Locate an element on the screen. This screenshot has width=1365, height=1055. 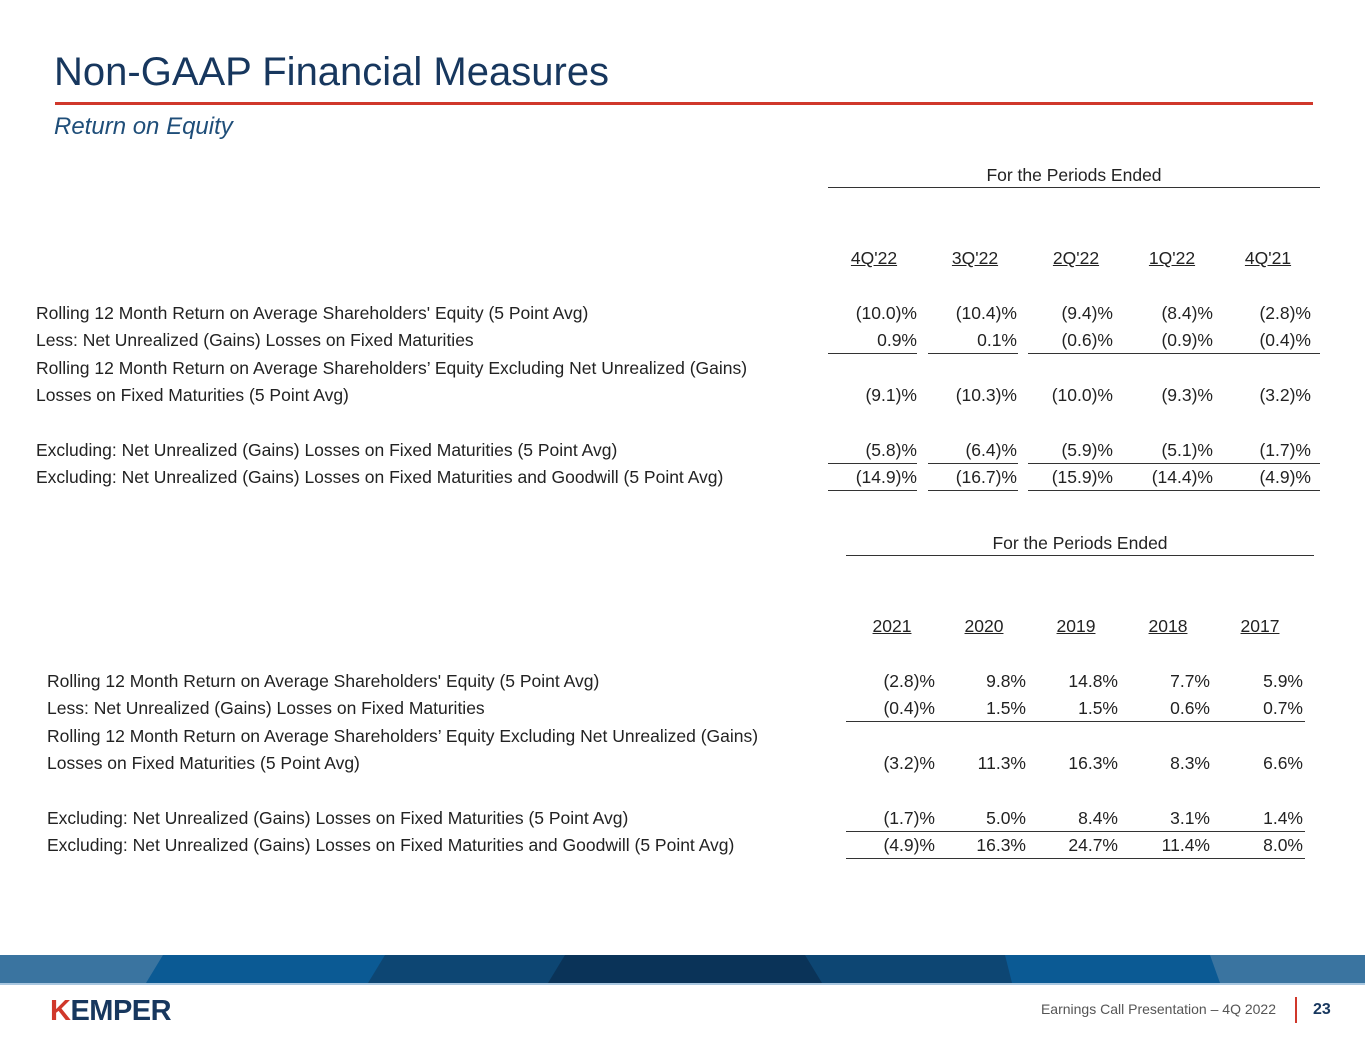
table-cell: (5.9)% is located at coordinates (1087, 450).